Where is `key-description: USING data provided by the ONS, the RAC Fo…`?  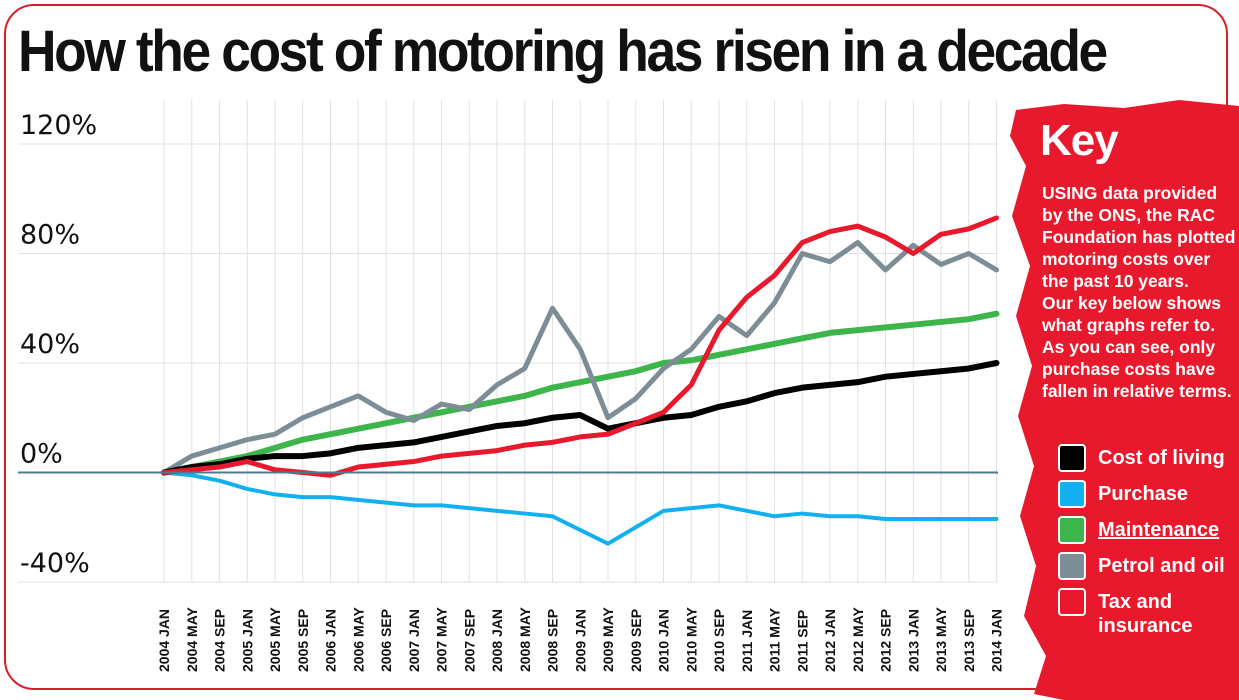
key-description: USING data provided by the ONS, the RAC Fo… is located at coordinates (1140, 292).